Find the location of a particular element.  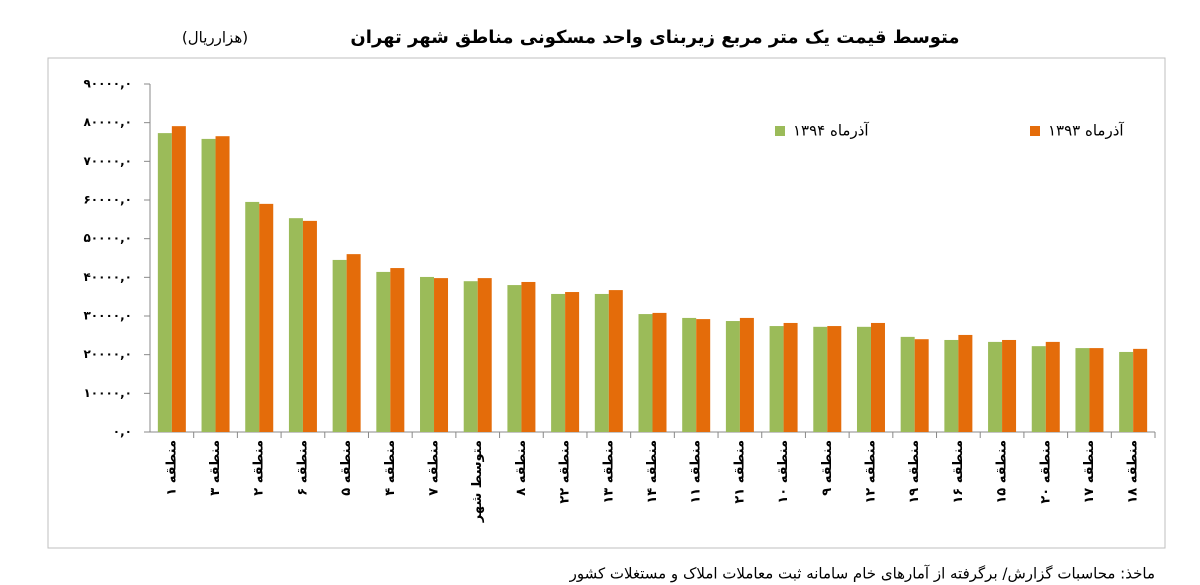

x-tick-label: منطقه ۴ is located at coordinates (390, 468).